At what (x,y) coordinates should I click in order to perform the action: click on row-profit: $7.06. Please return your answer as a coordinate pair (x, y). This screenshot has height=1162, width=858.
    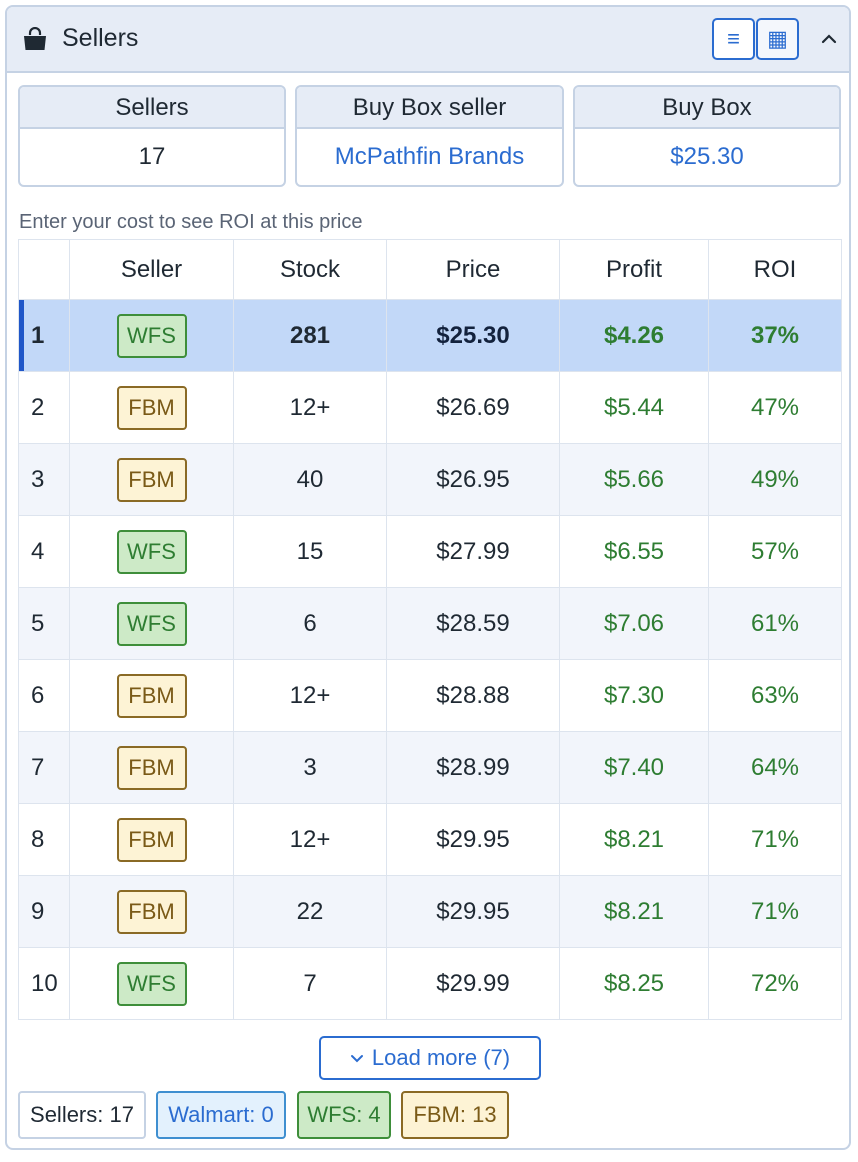
    Looking at the image, I should click on (634, 623).